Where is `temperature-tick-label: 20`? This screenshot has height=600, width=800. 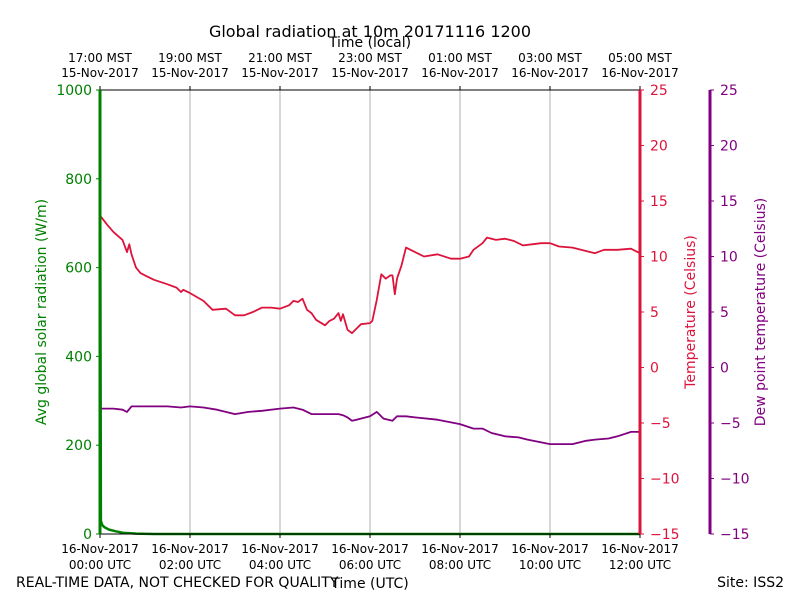 temperature-tick-label: 20 is located at coordinates (659, 147).